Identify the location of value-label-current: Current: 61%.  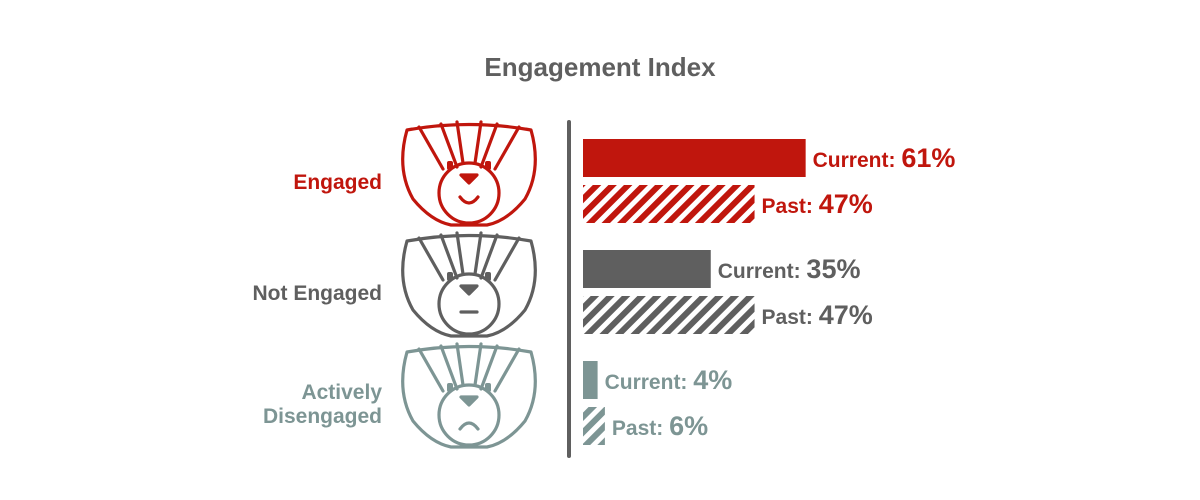
(884, 158).